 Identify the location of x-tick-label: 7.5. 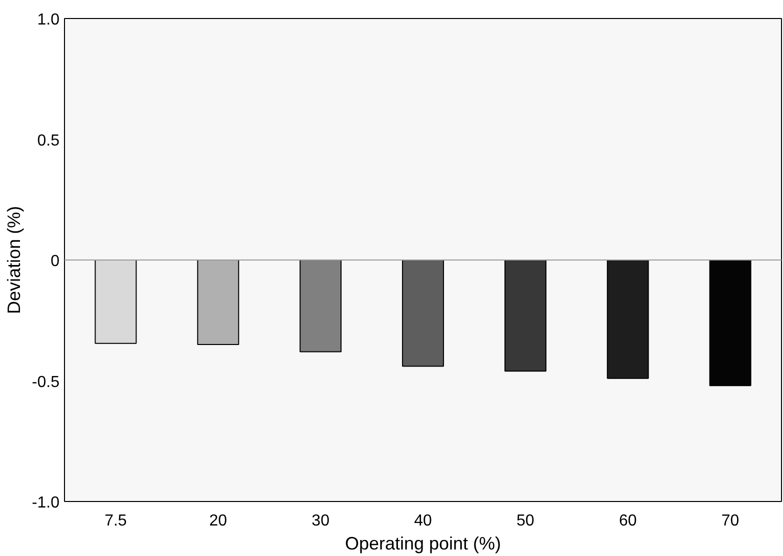
(115, 521).